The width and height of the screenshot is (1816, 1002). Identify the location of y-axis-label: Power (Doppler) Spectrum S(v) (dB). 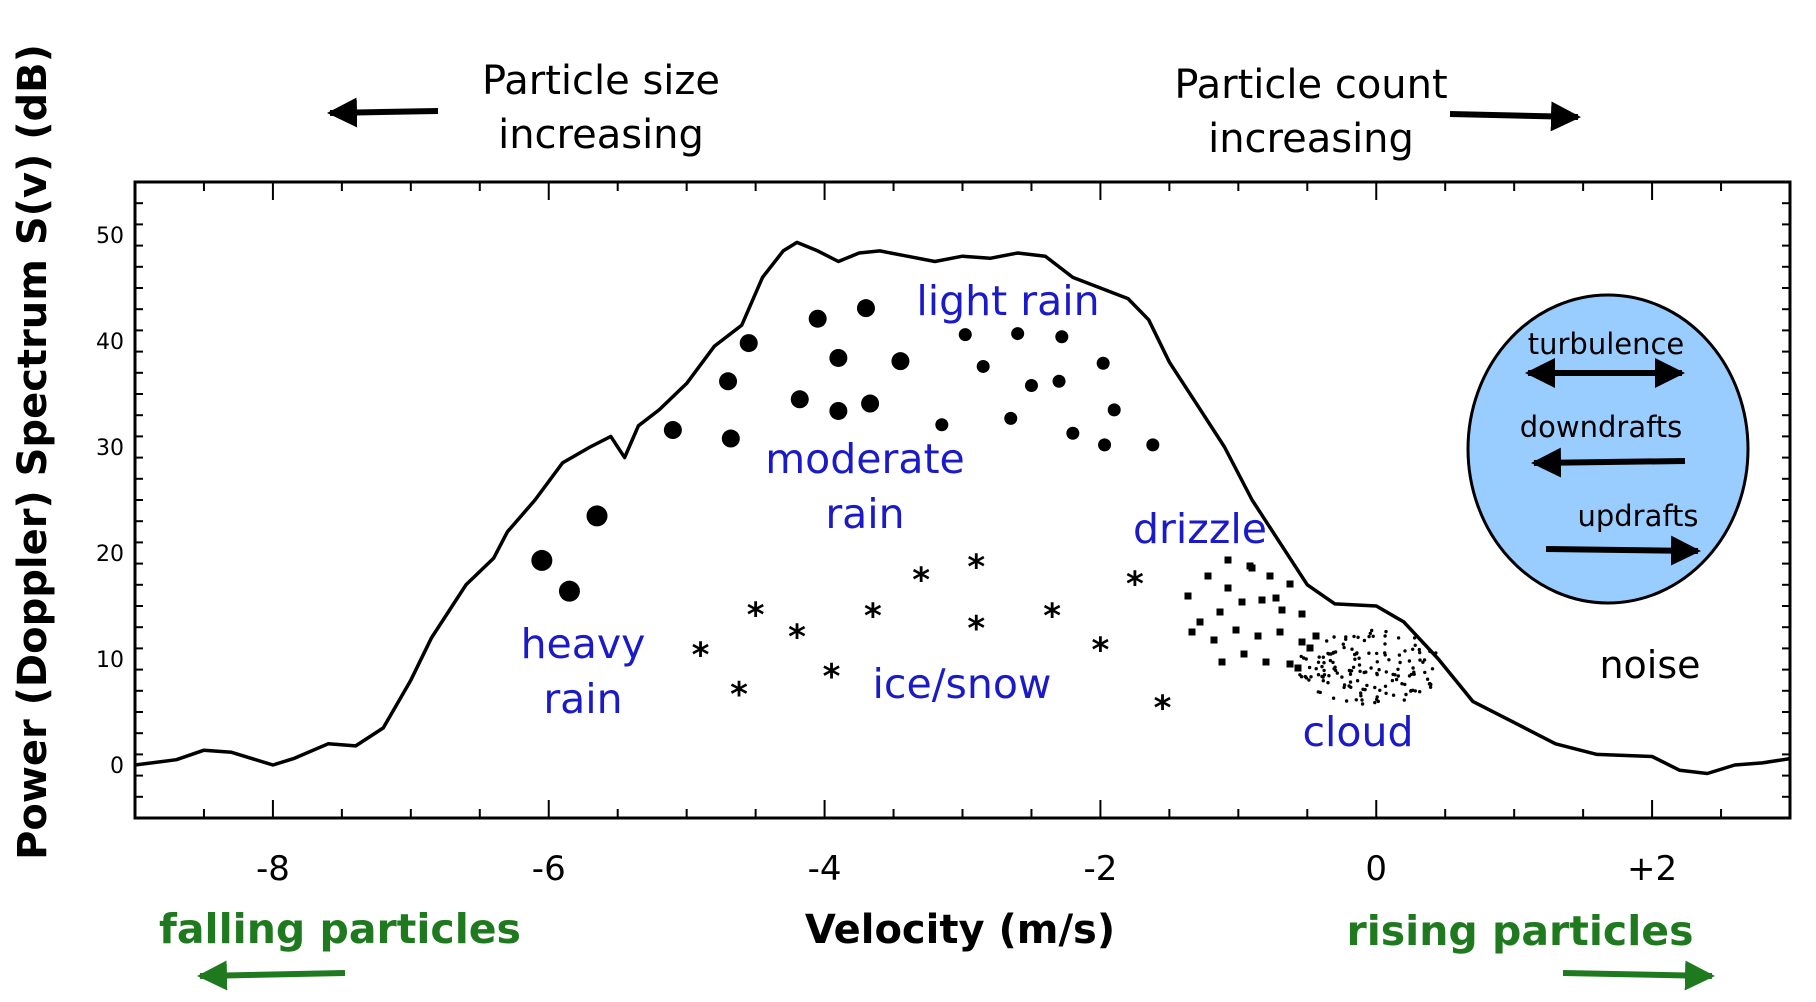
(33, 452).